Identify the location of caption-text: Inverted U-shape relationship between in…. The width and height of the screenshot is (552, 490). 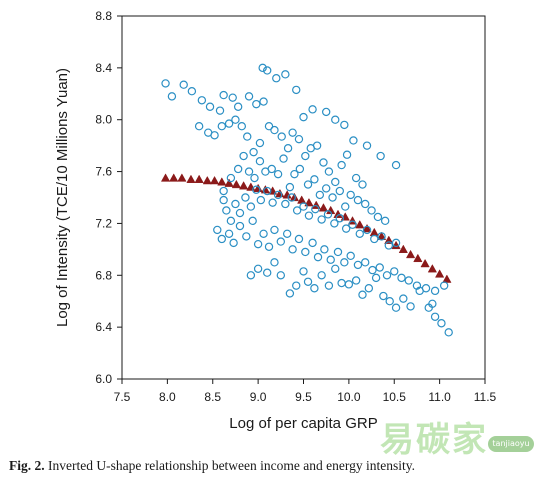
(232, 465).